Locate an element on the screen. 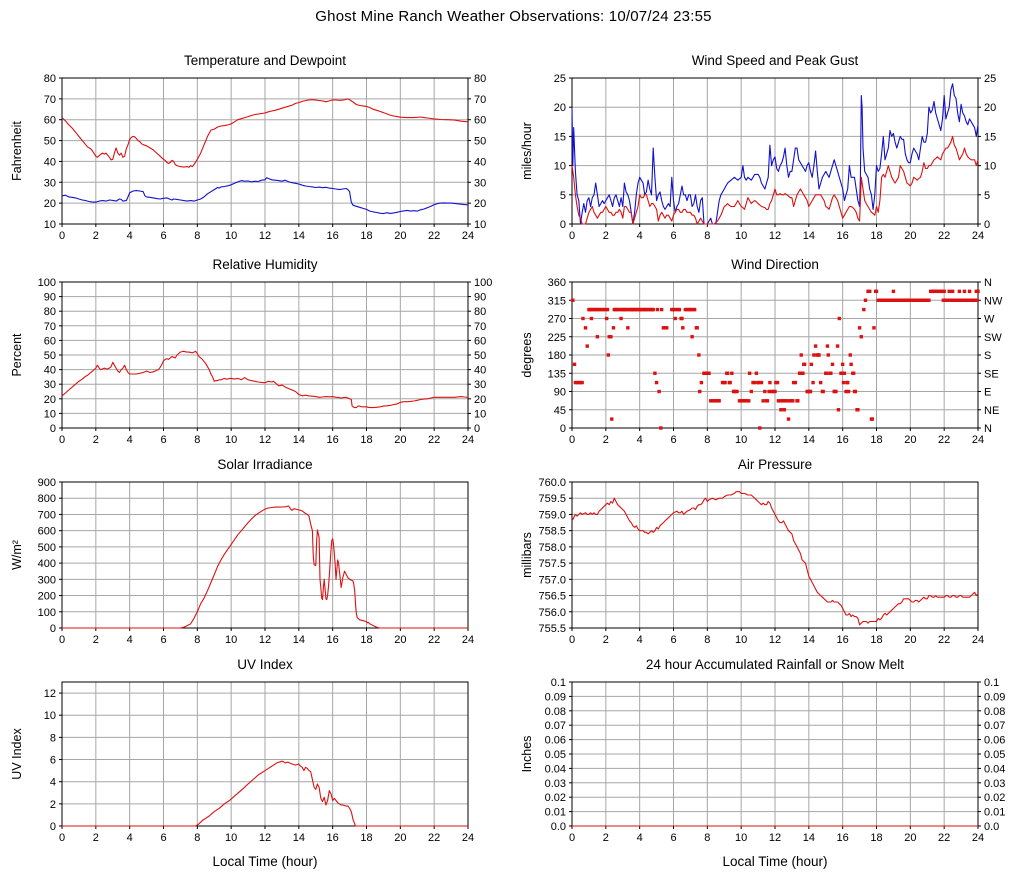 The height and width of the screenshot is (878, 1027). y-tick-label: 20 is located at coordinates (560, 108).